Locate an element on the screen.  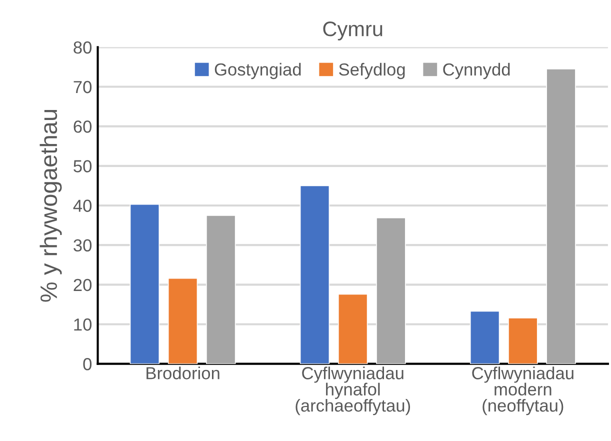
chart-title: Cymru is located at coordinates (352, 31).